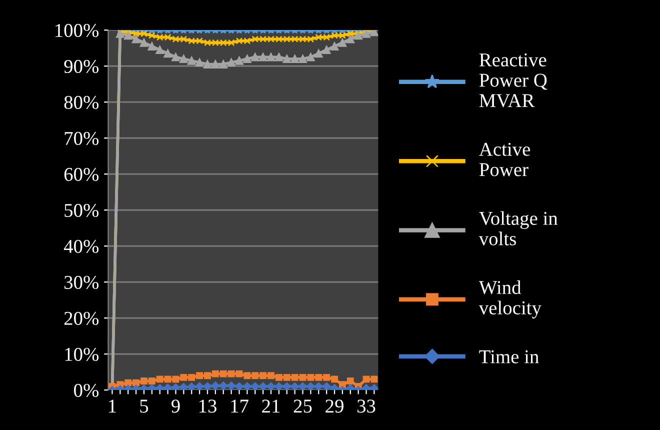 This screenshot has width=660, height=430. I want to click on x-tick-label: 1, so click(112, 406).